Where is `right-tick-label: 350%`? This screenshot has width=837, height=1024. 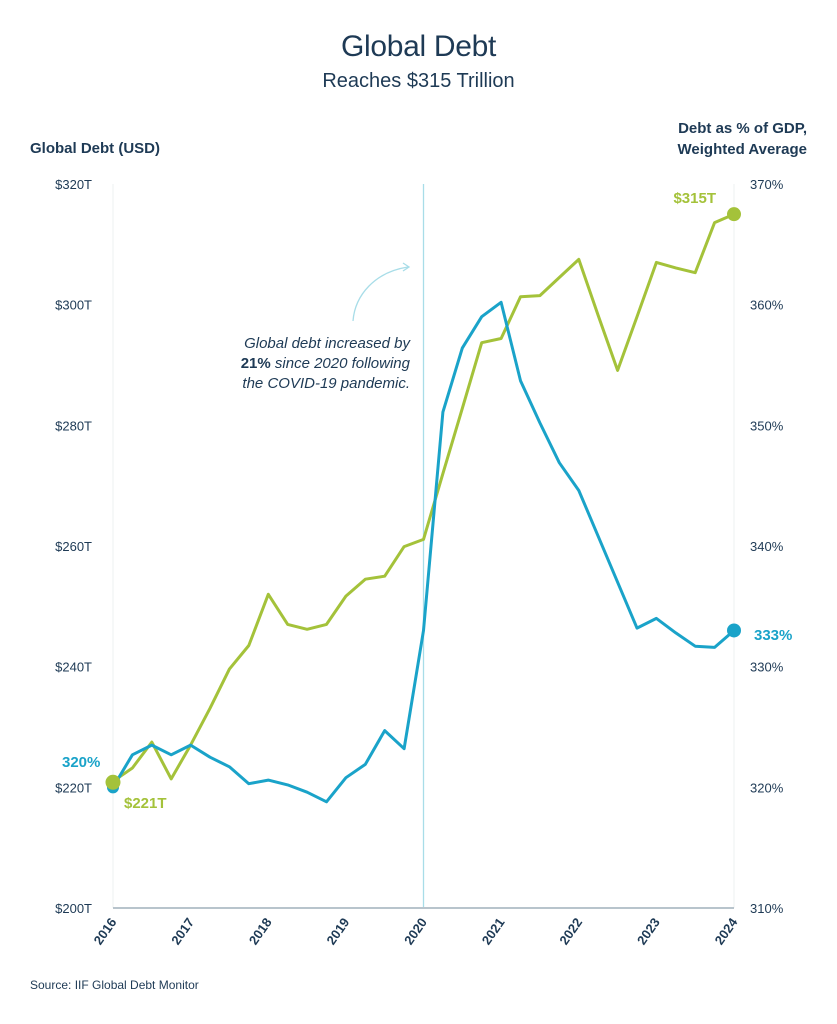
right-tick-label: 350% is located at coordinates (767, 425).